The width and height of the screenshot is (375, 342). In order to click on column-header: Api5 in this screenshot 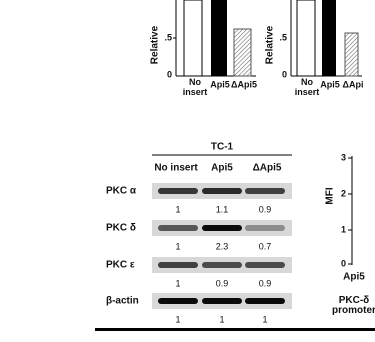, I will do `click(222, 168)`.